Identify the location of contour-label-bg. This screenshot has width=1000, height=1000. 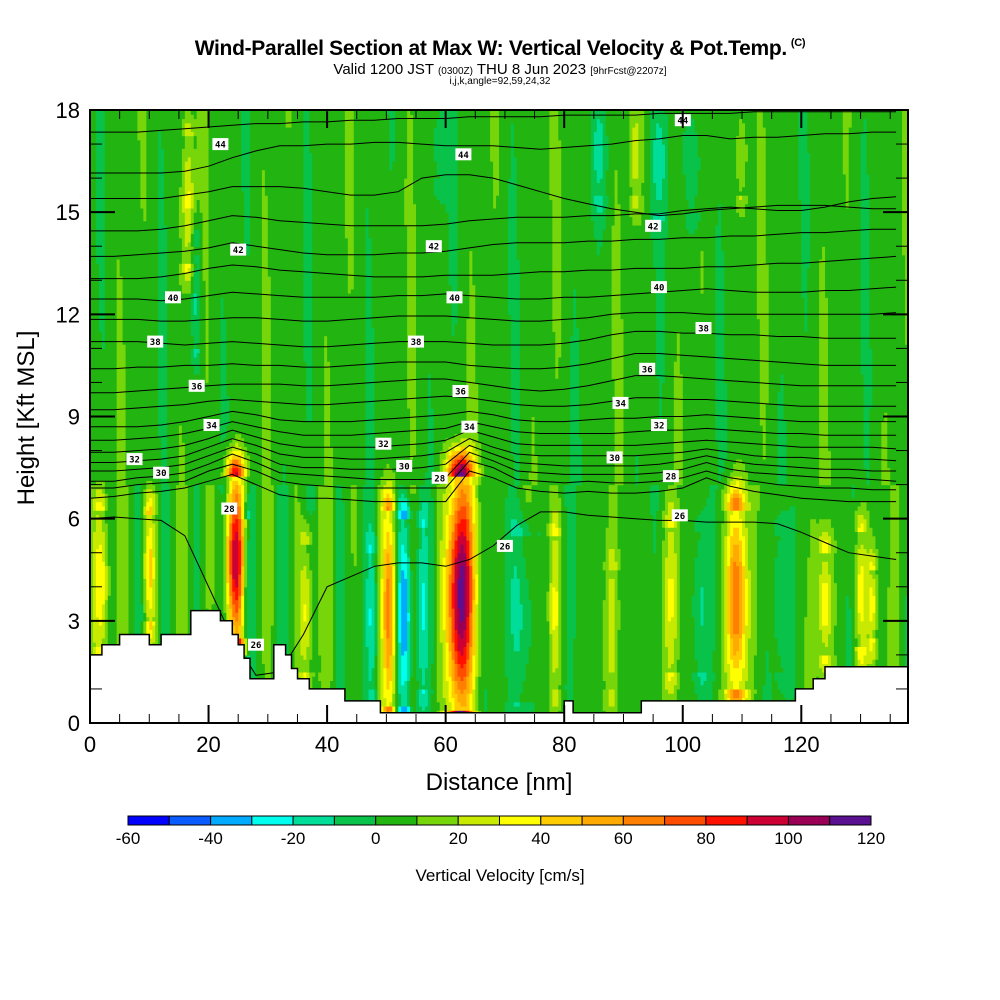
(647, 368).